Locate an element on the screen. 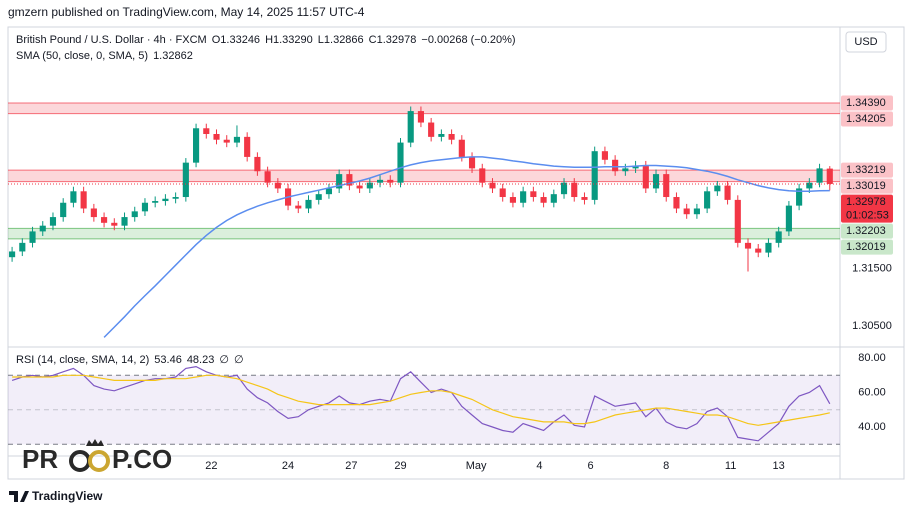  x-tick-label: 6 is located at coordinates (591, 466).